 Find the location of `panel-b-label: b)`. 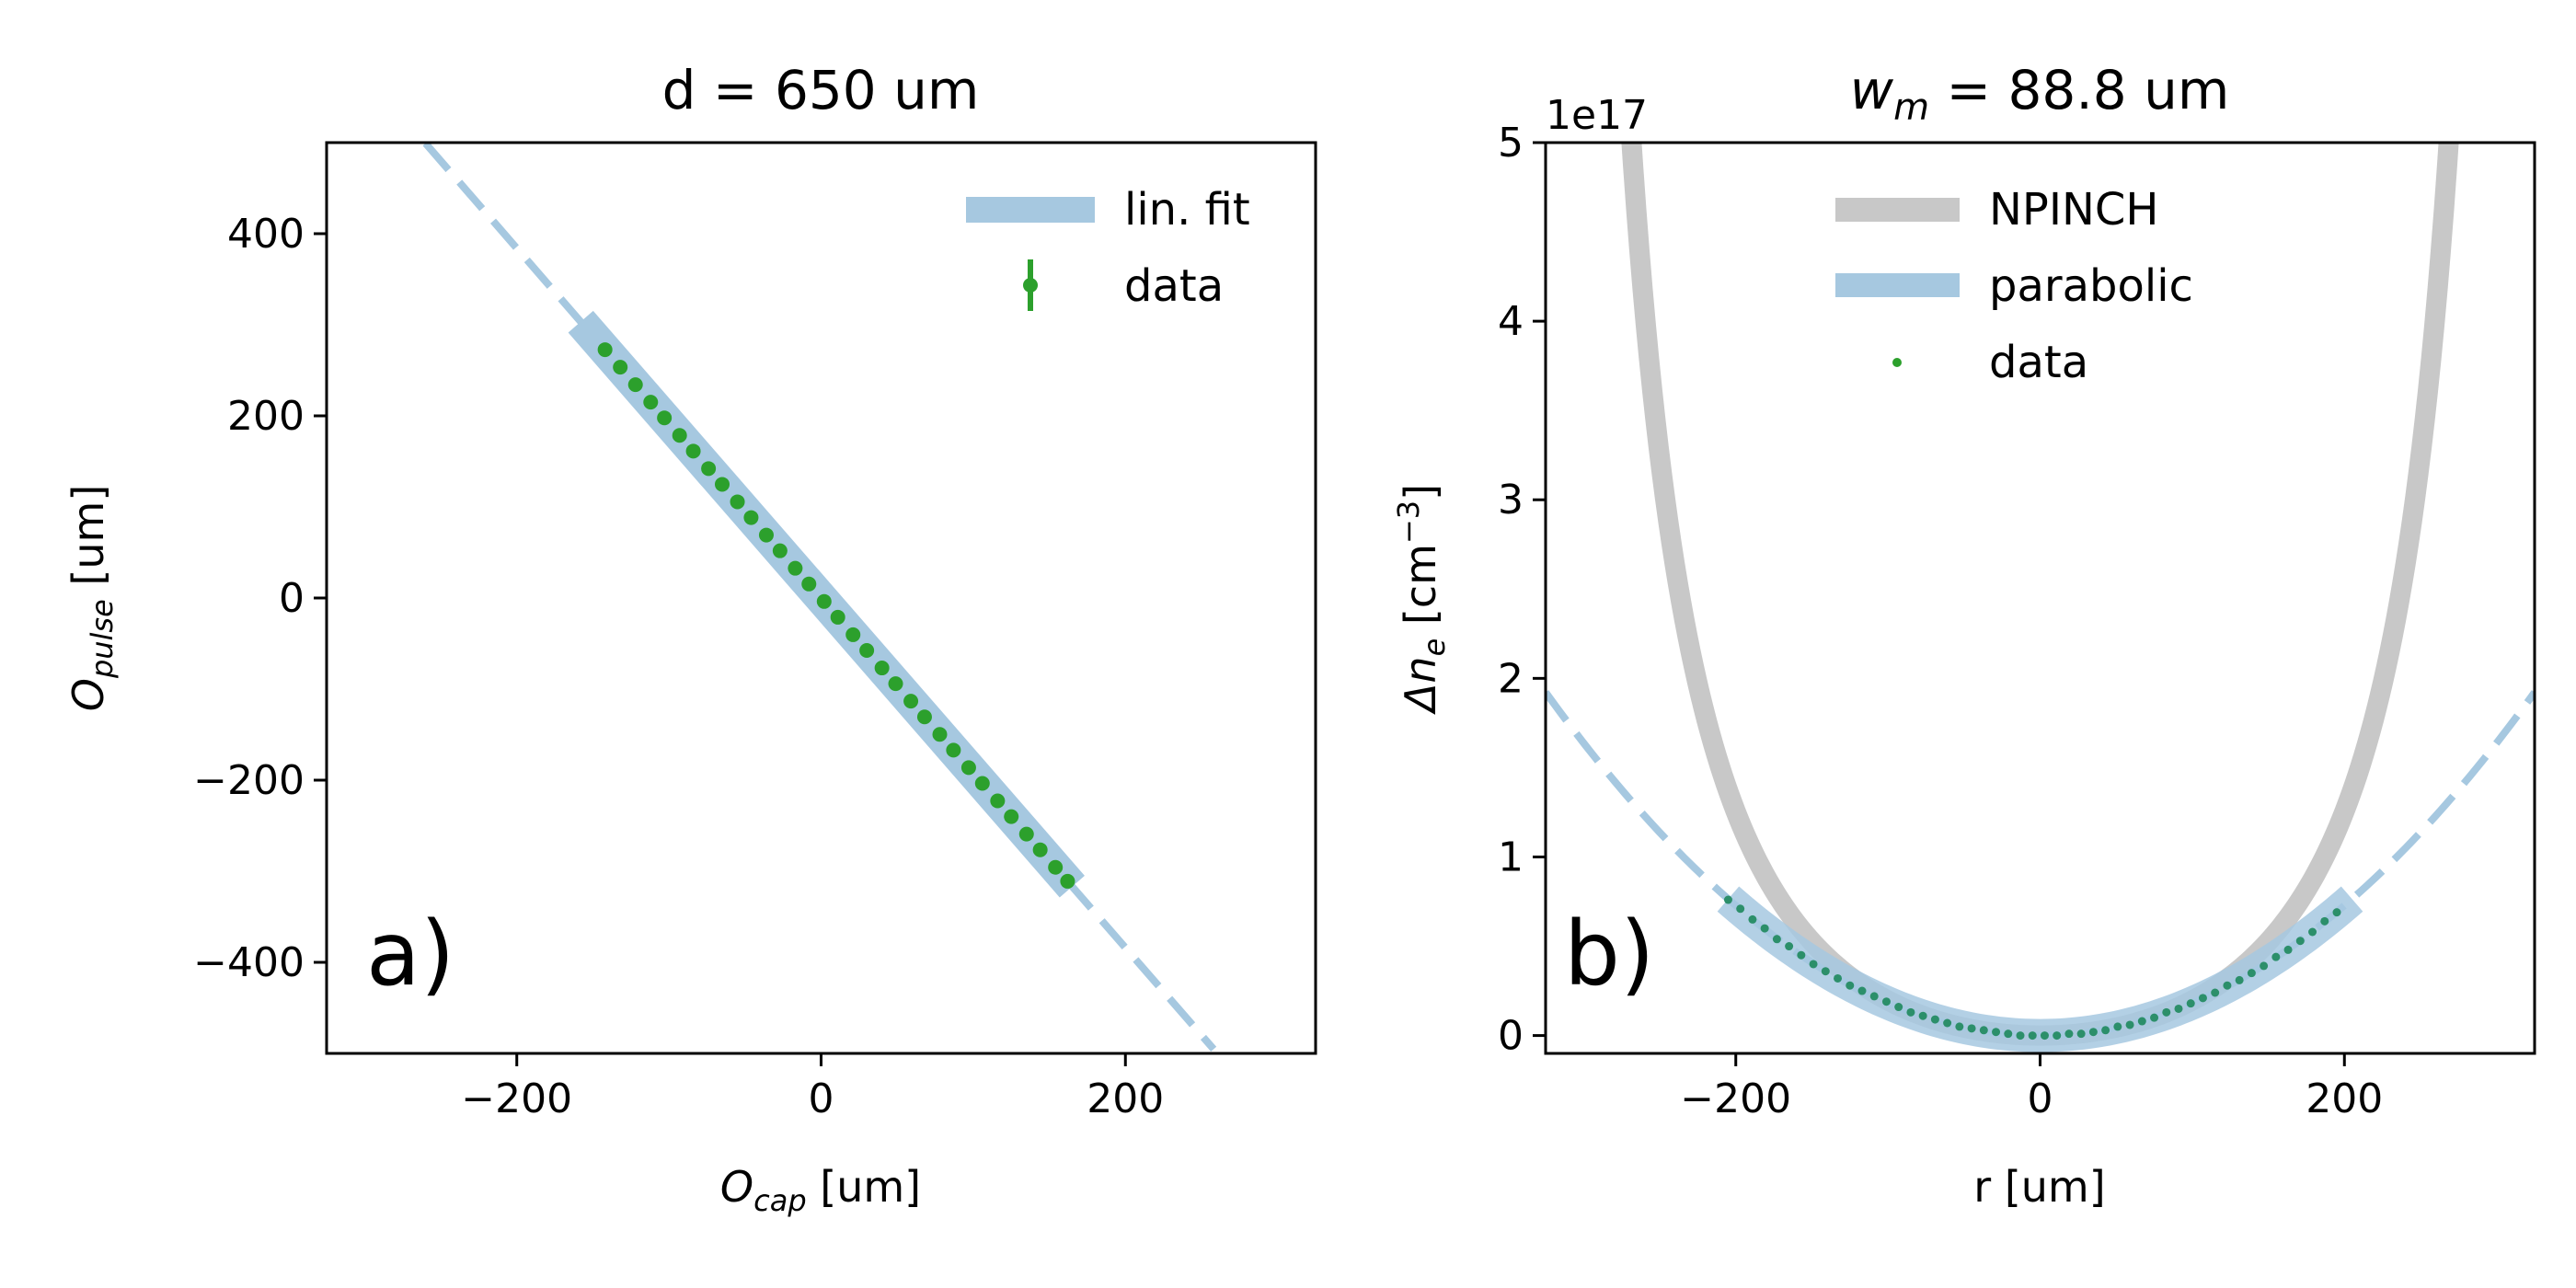

panel-b-label: b) is located at coordinates (1609, 954).